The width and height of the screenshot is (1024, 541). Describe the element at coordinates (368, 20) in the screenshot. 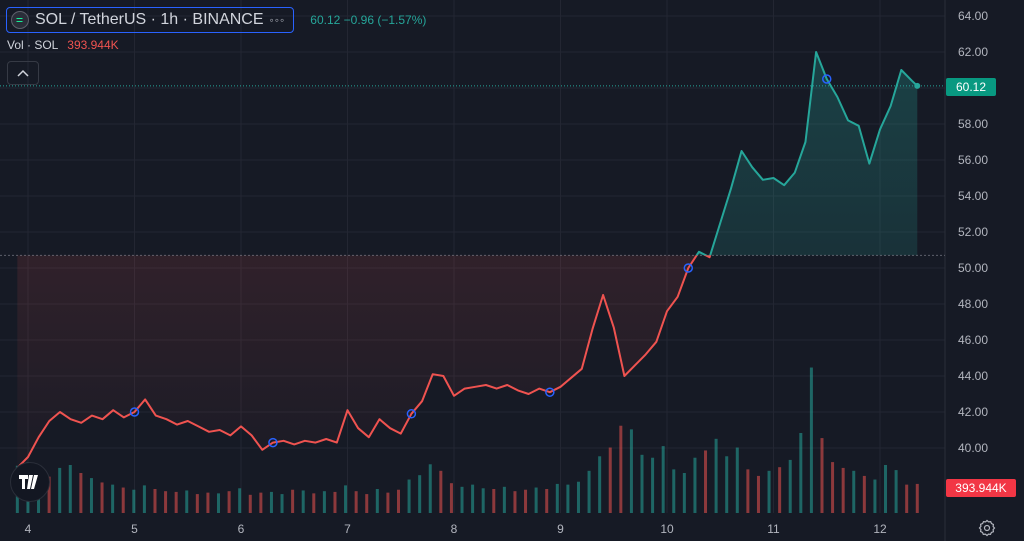

I see `ohlc-values: 60.12 −0.96 (−1.57%)` at that location.